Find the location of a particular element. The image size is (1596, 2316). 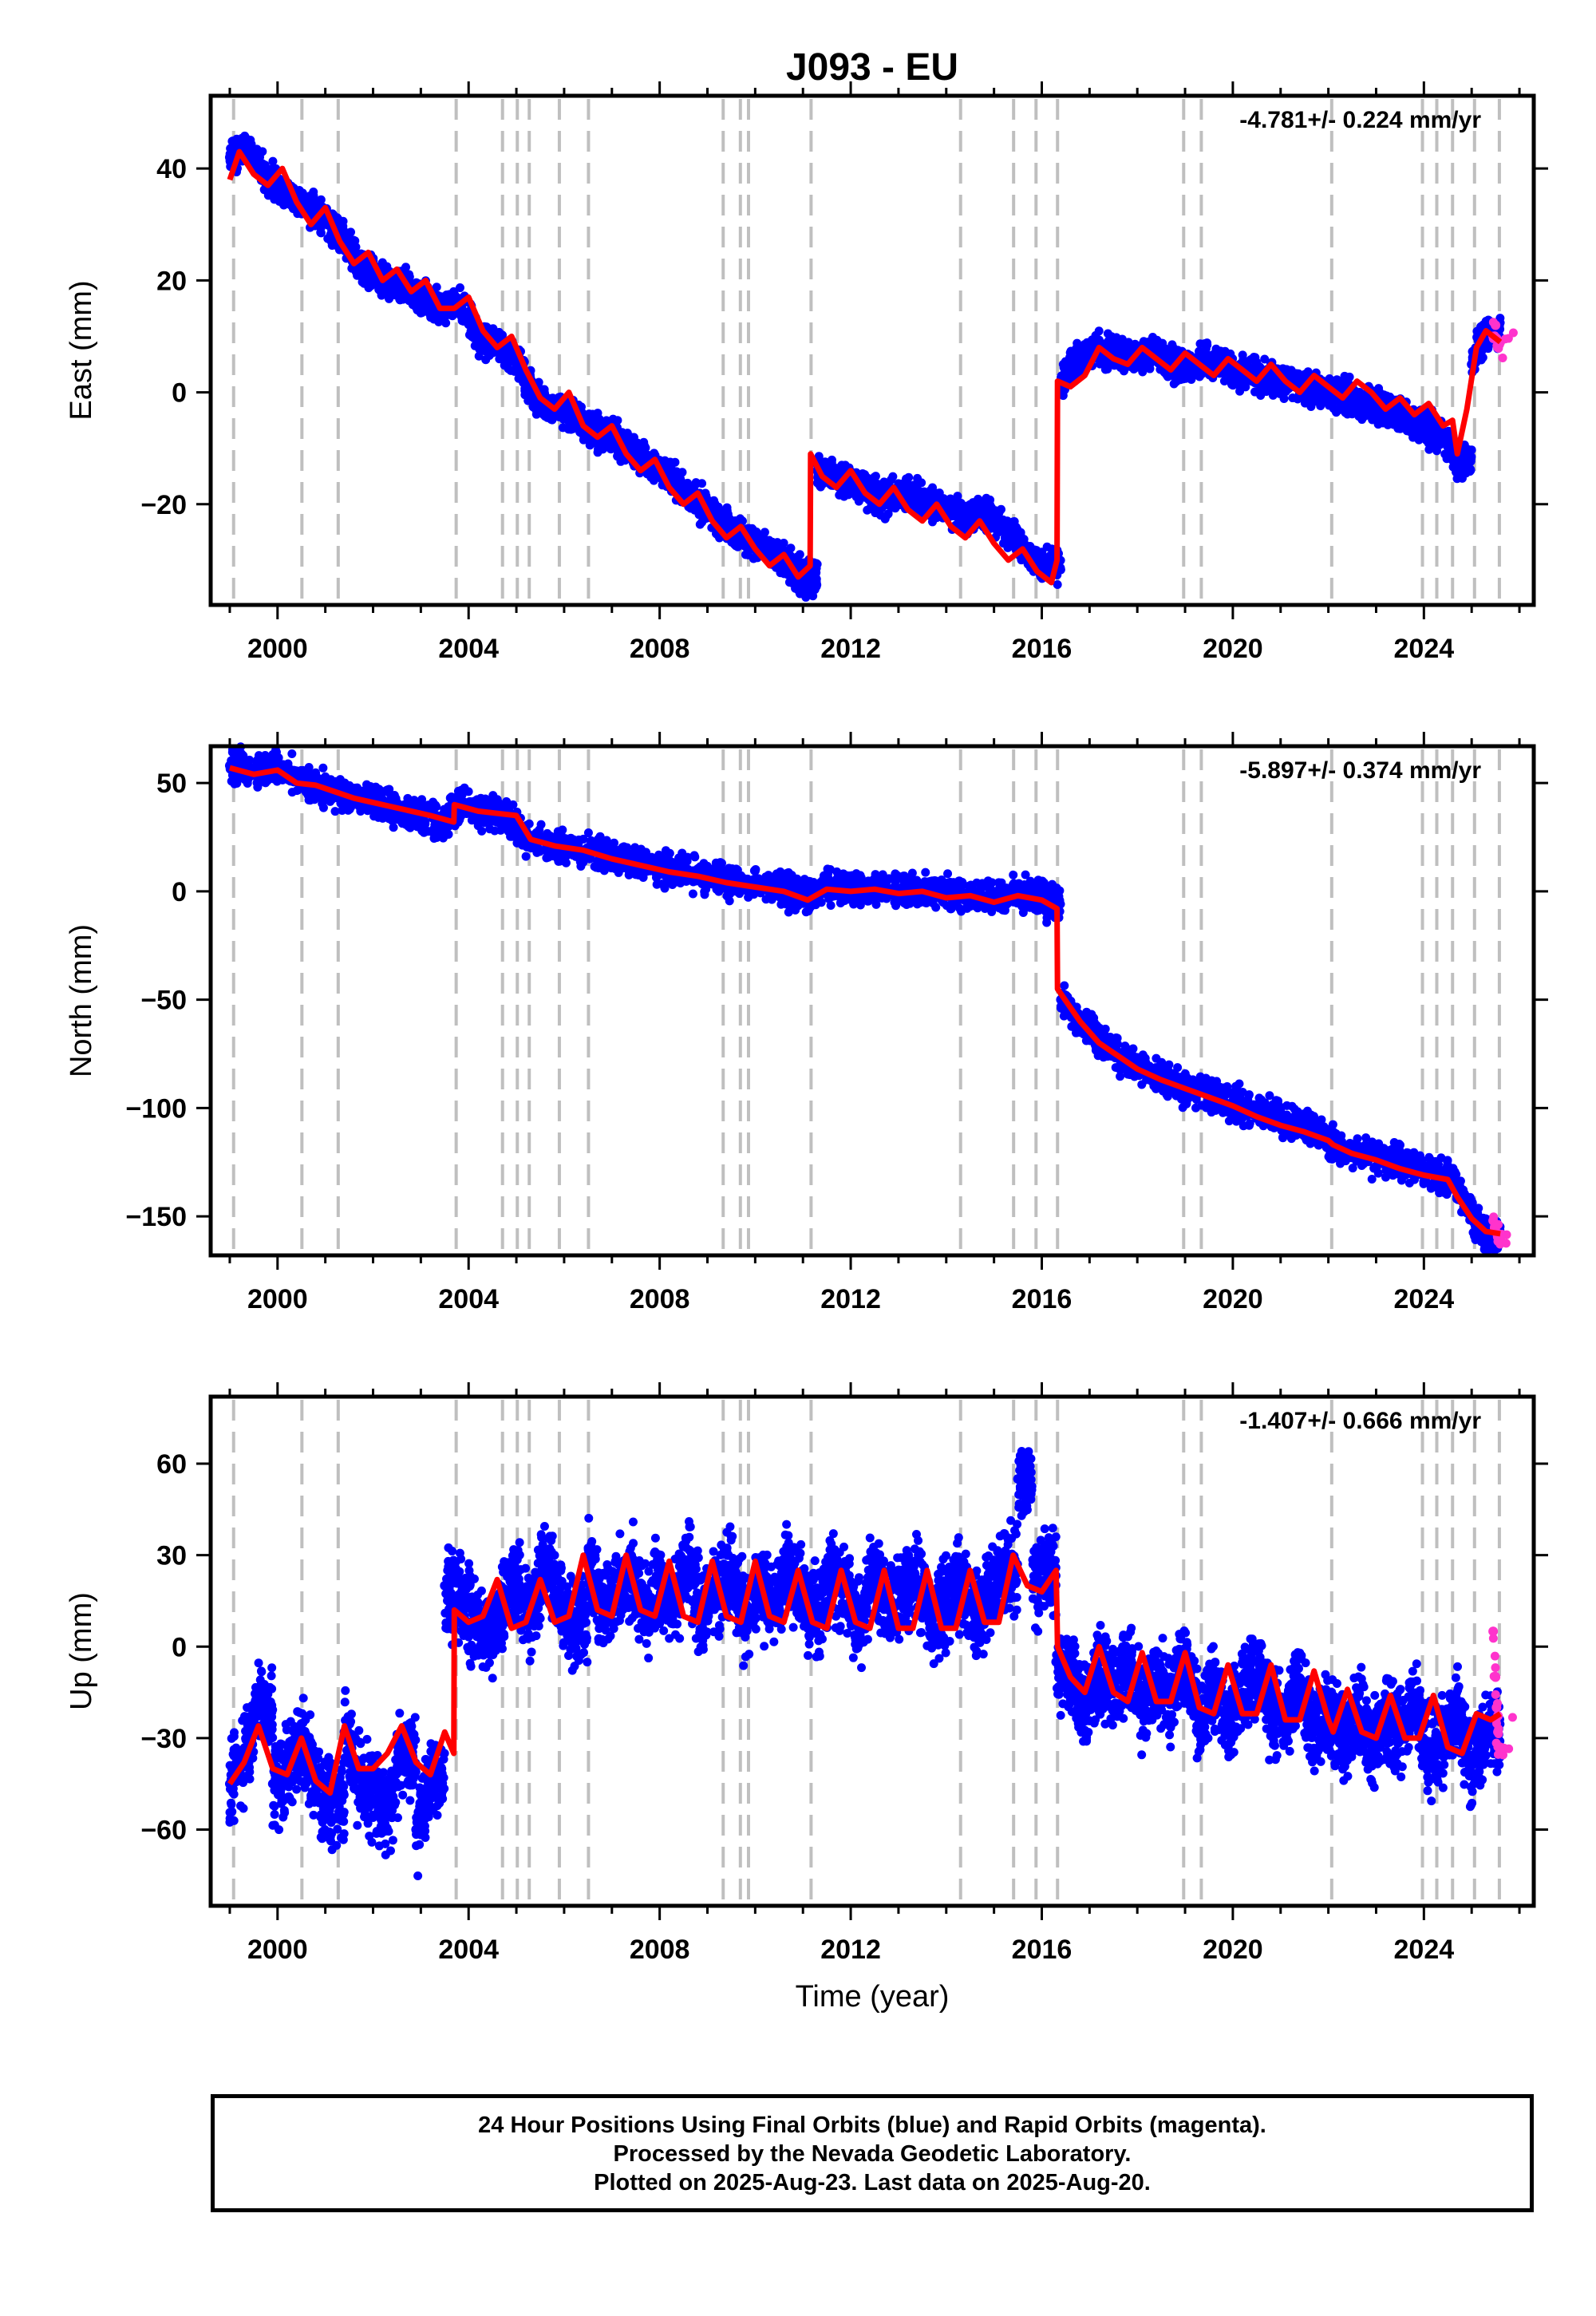

x-tick-label: 2012 is located at coordinates (850, 649).